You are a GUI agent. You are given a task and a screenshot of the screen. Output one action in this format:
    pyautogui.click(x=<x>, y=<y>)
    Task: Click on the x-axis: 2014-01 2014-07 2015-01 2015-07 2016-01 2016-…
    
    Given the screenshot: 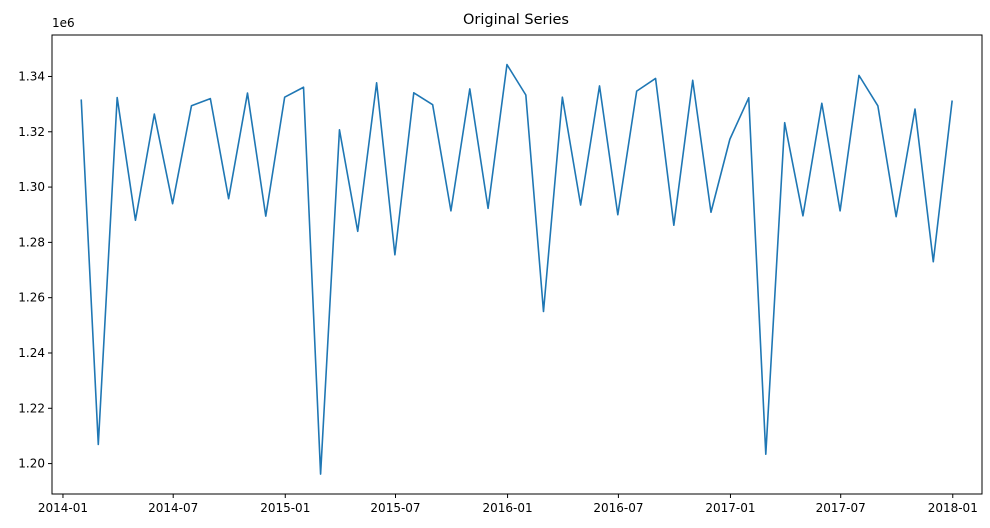 What is the action you would take?
    pyautogui.click(x=508, y=504)
    